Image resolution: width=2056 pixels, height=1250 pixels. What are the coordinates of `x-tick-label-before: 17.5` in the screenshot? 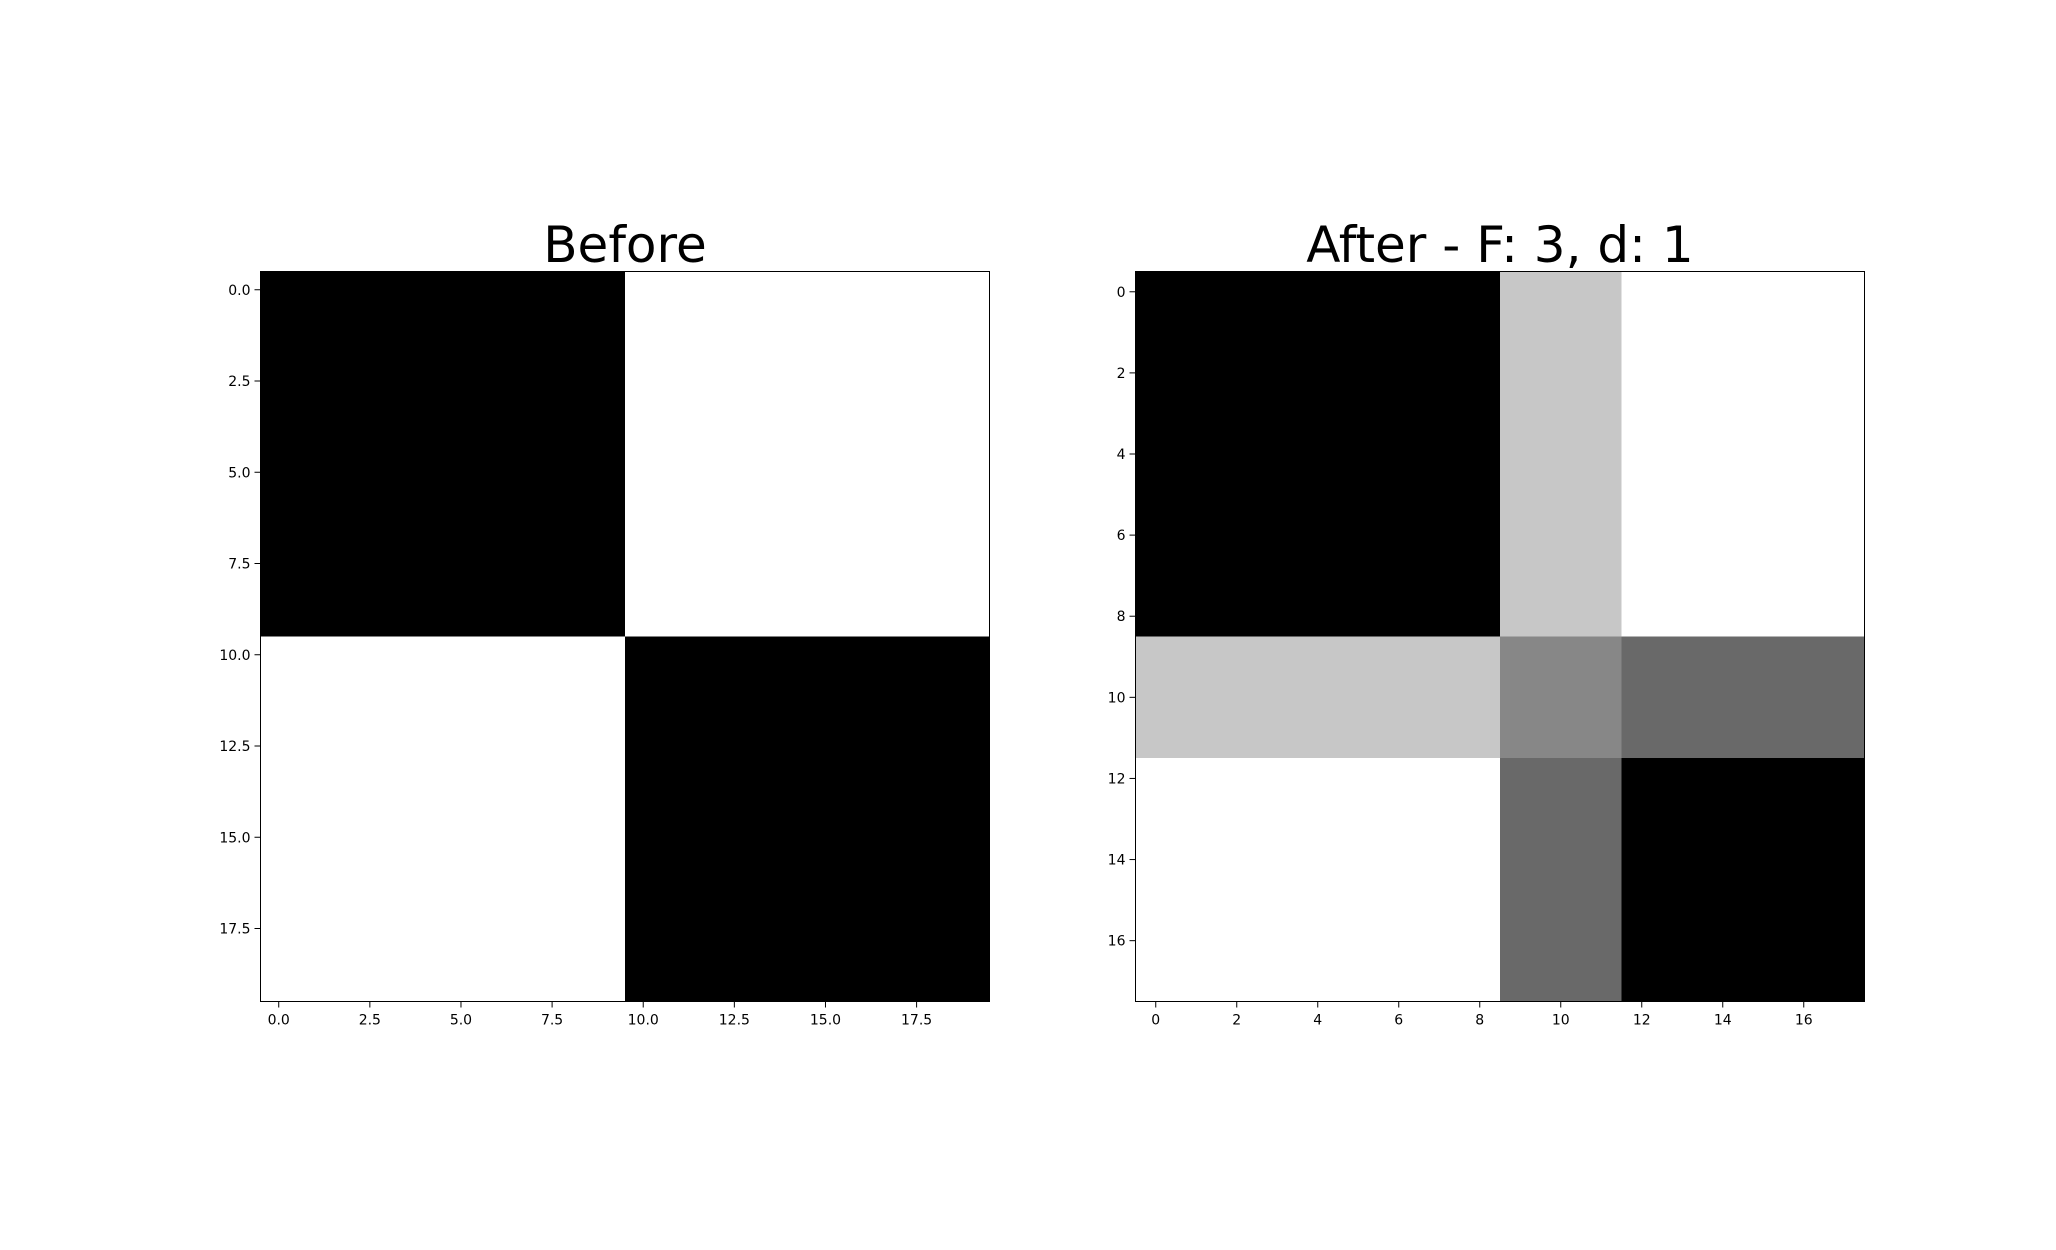 It's located at (916, 1021).